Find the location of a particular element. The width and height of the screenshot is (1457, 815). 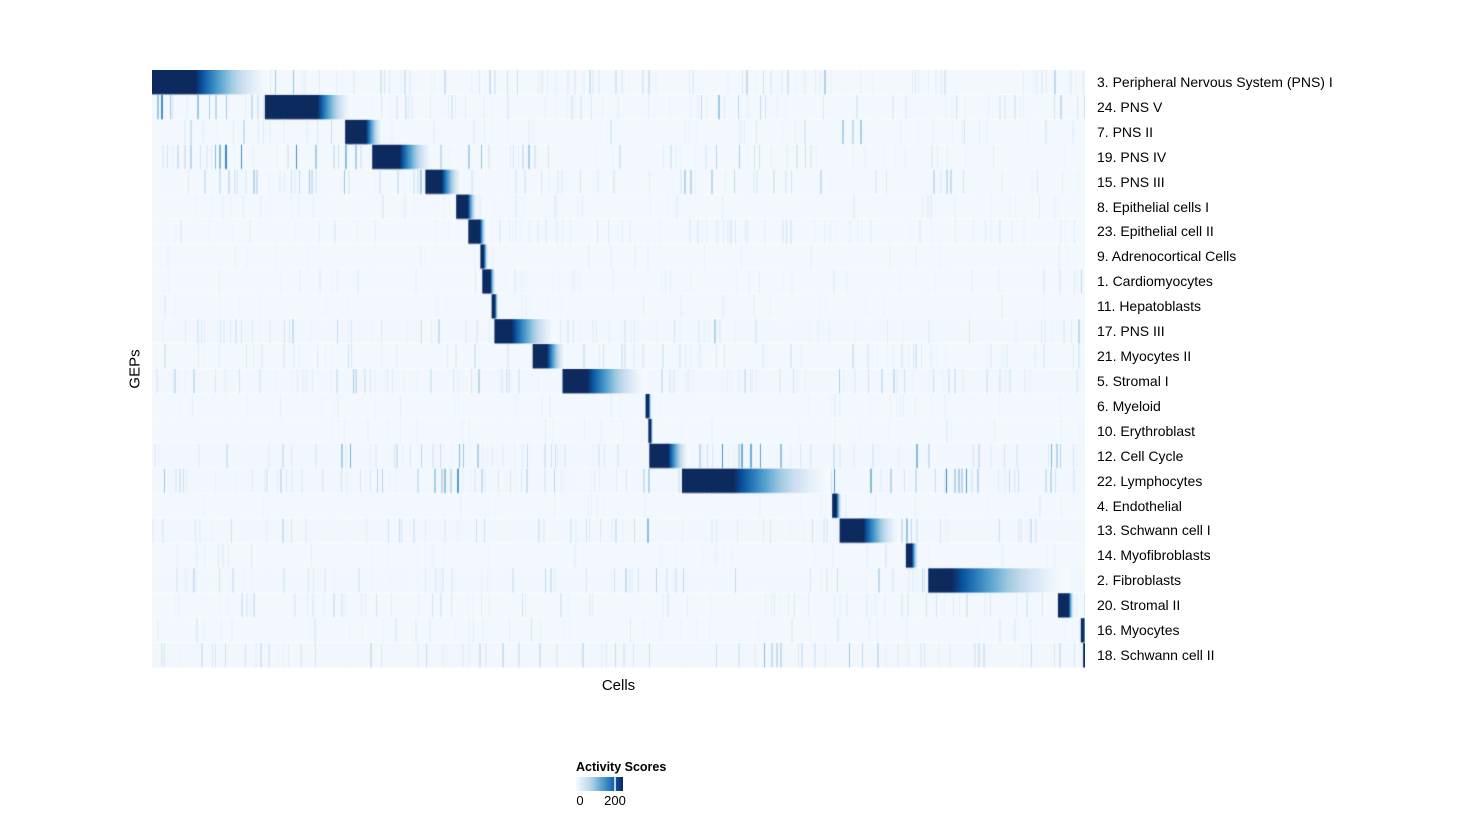

gep-row-label: 8. Epithelial cells I is located at coordinates (1153, 206).